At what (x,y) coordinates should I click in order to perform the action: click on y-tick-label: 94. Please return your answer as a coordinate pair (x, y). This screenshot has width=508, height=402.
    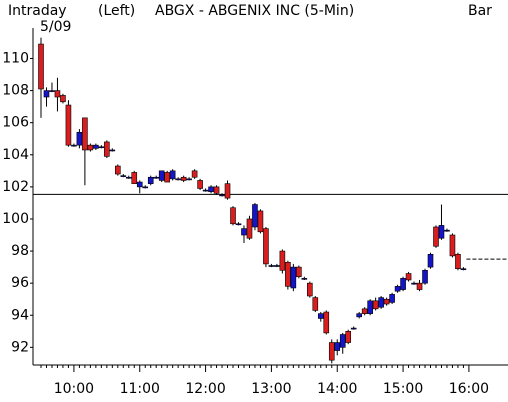
    Looking at the image, I should click on (20, 315).